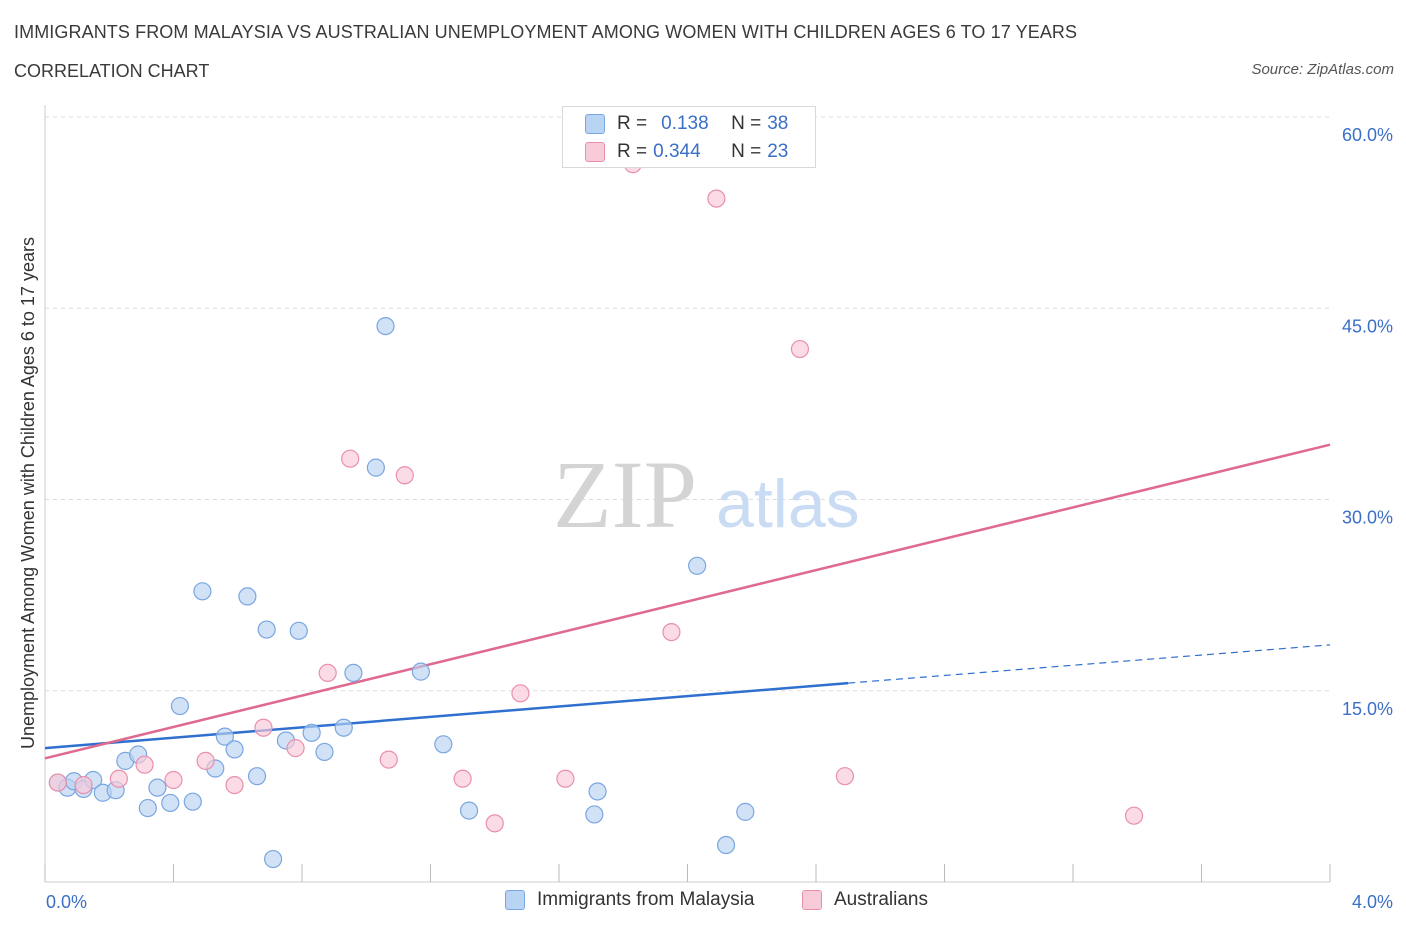 The width and height of the screenshot is (1406, 930). I want to click on r-value-malaysia: 0.138, so click(685, 123).